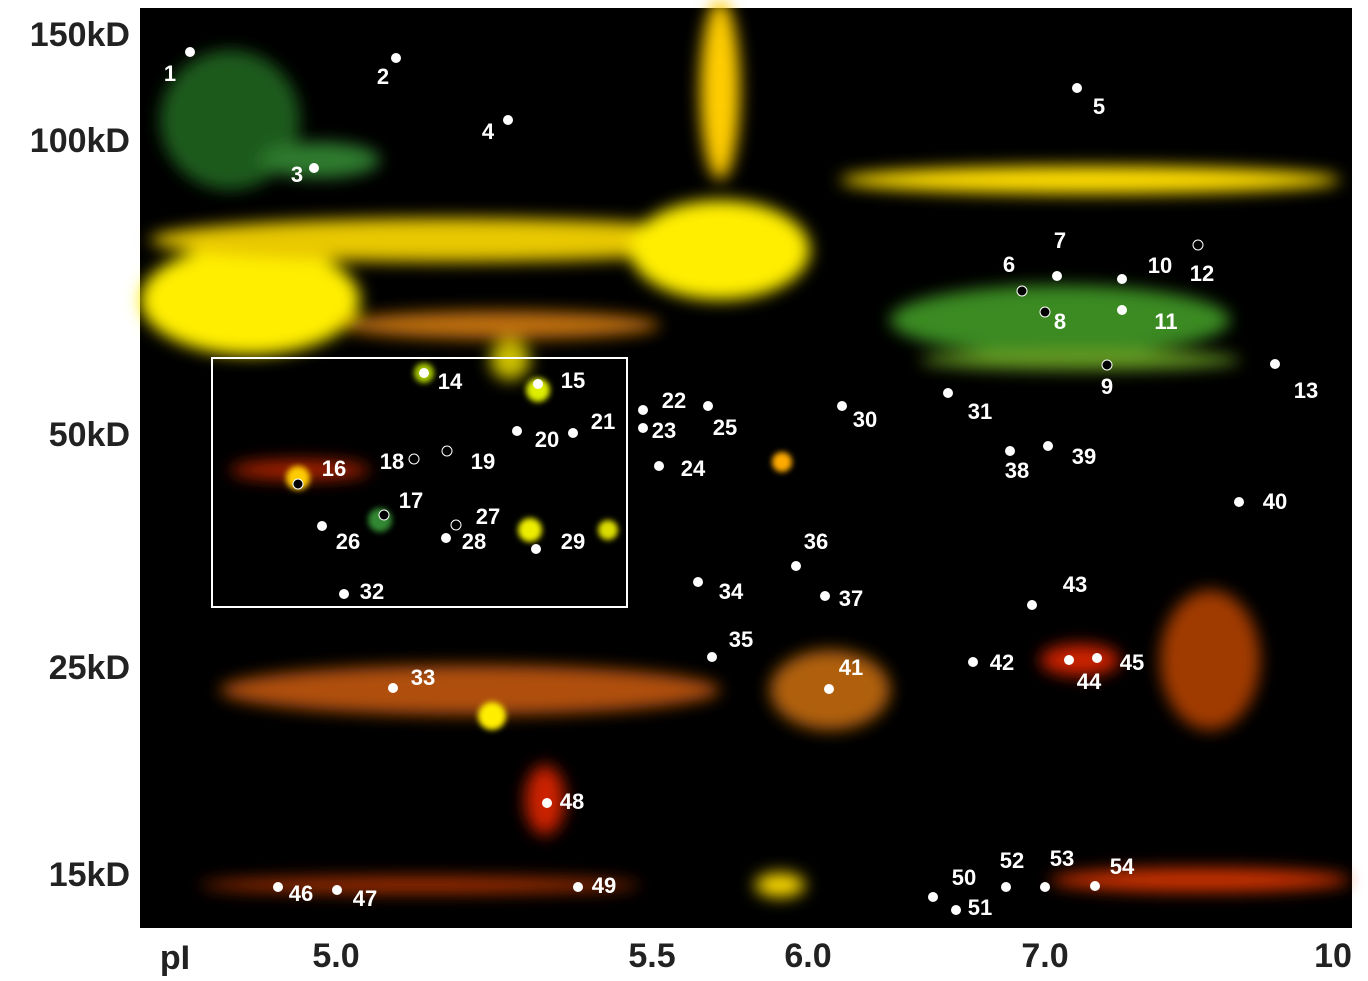 This screenshot has width=1368, height=981. I want to click on spot-label: 39, so click(1084, 456).